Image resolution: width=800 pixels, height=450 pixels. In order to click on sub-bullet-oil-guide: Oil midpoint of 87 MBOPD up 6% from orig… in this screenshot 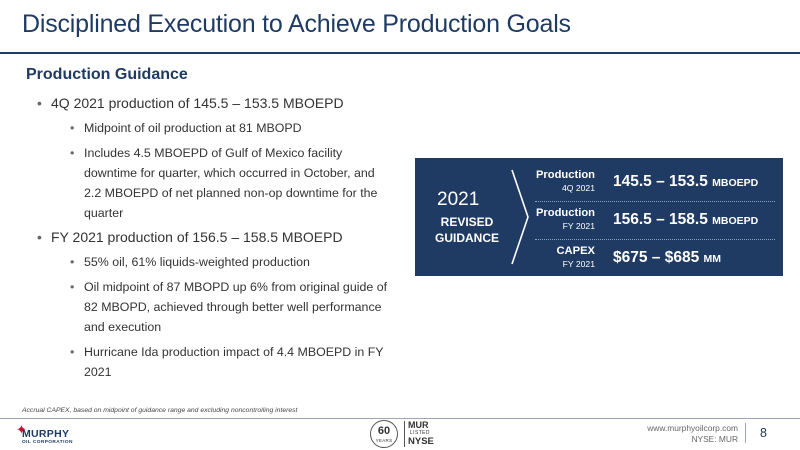, I will do `click(214, 307)`.